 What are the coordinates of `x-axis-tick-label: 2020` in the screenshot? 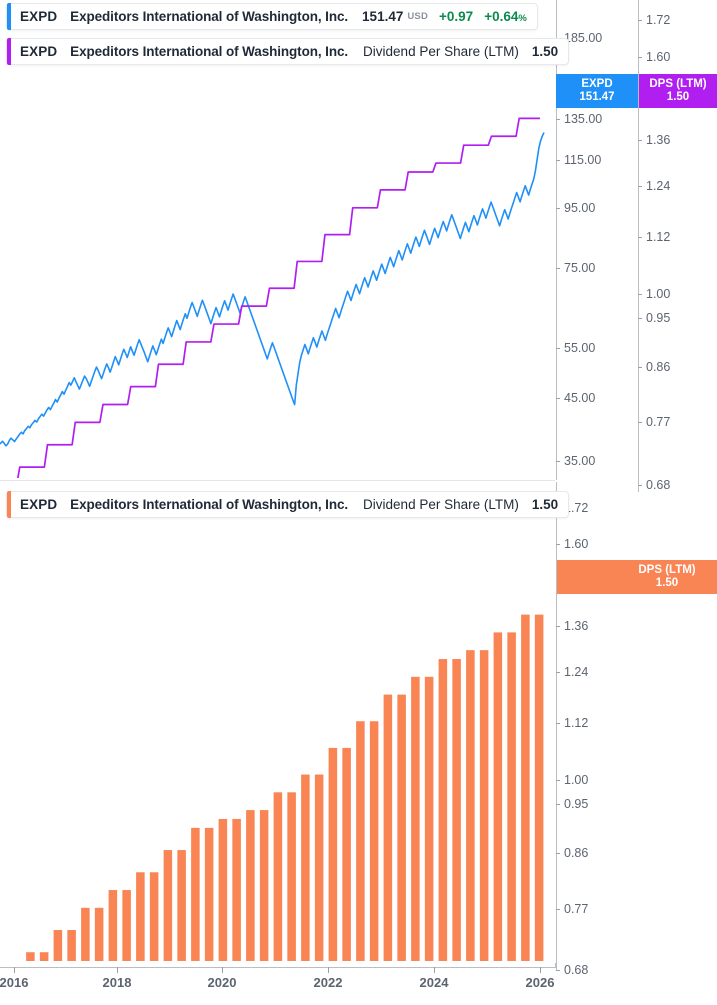 It's located at (222, 982).